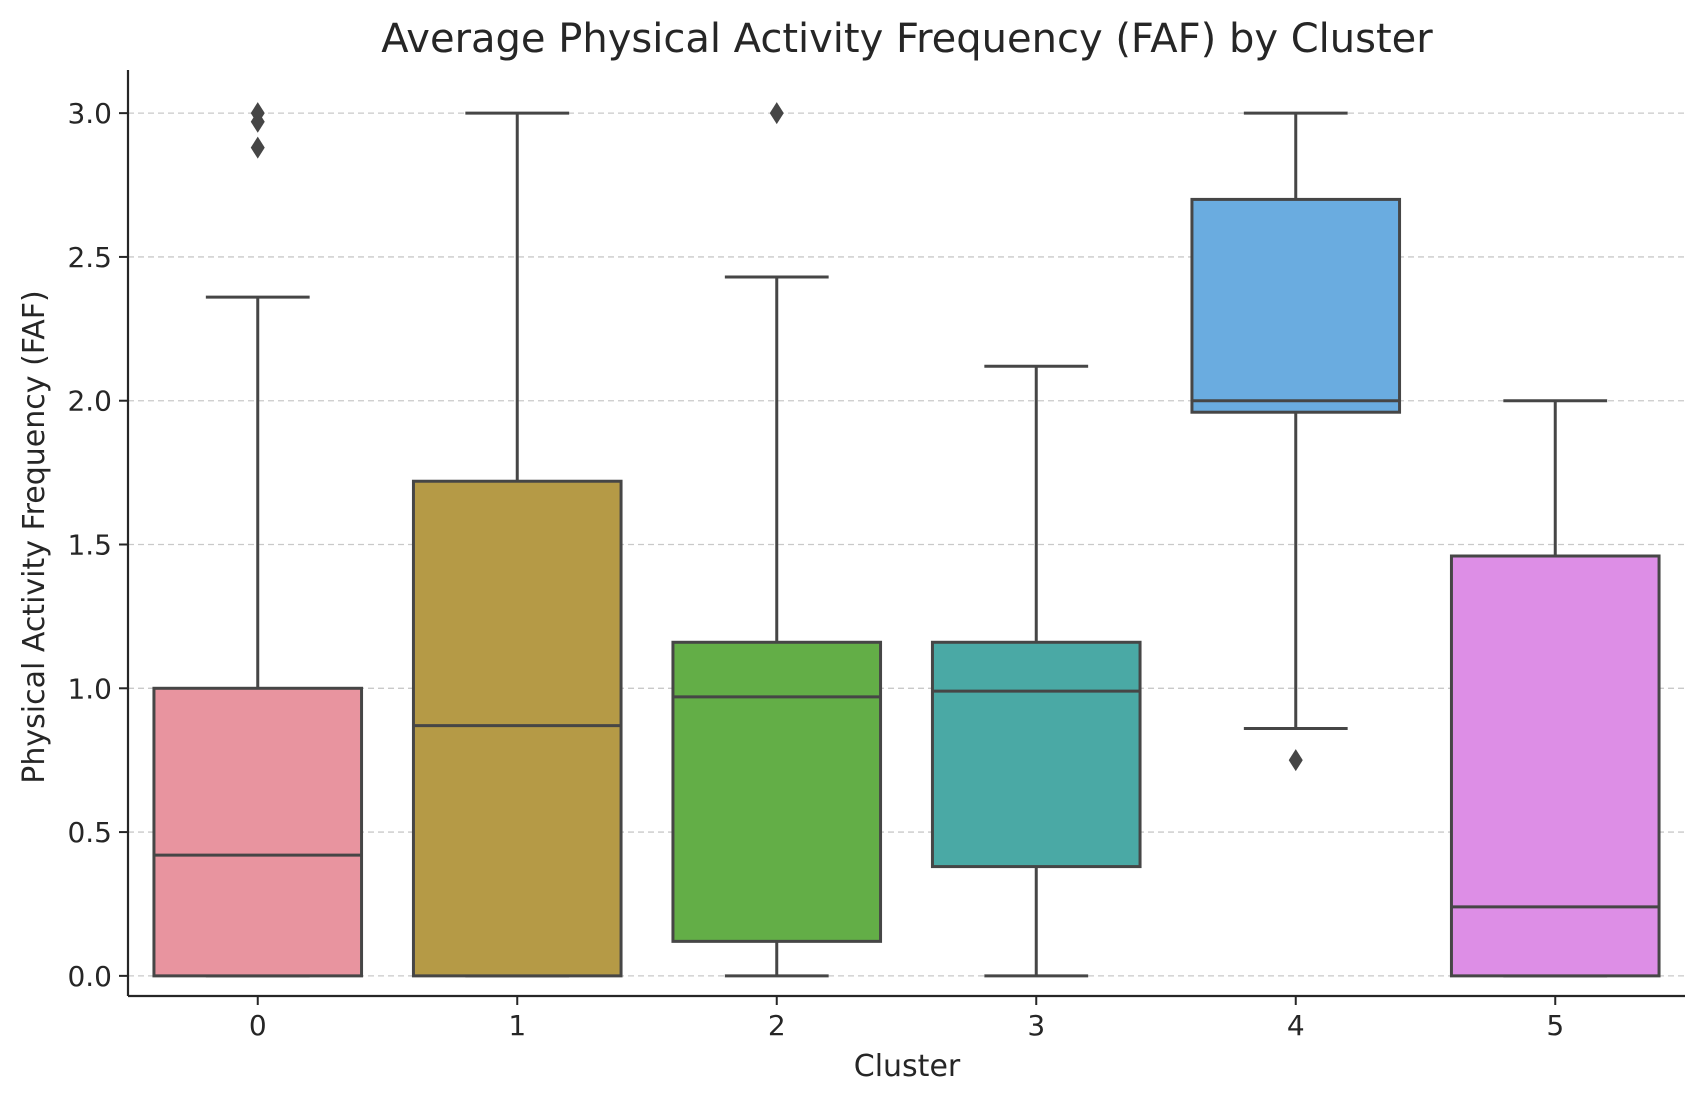 This screenshot has width=1697, height=1105. What do you see at coordinates (89, 401) in the screenshot?
I see `y-tick-label: 2.0` at bounding box center [89, 401].